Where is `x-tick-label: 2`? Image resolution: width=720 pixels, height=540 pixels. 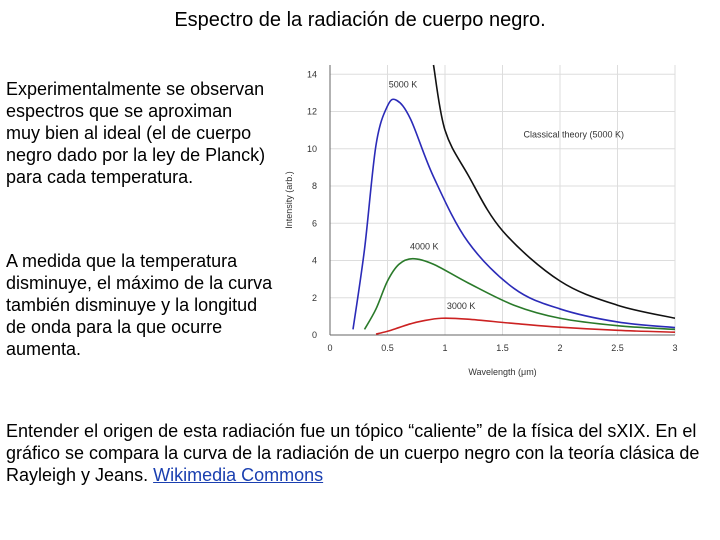
x-tick-label: 2 is located at coordinates (559, 348).